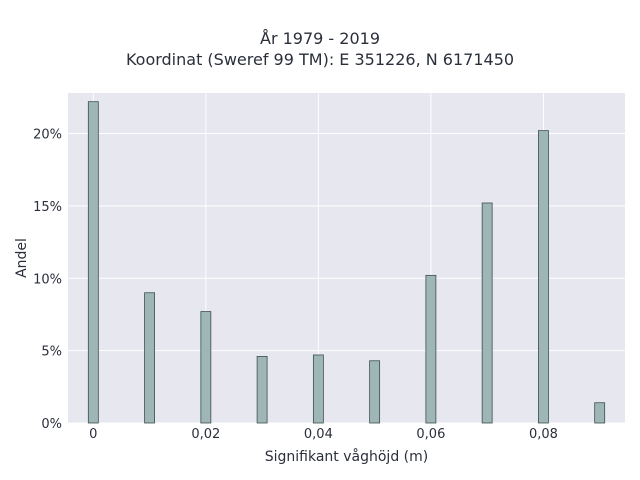 The image size is (640, 480). I want to click on y-axis-title: Andel, so click(22, 258).